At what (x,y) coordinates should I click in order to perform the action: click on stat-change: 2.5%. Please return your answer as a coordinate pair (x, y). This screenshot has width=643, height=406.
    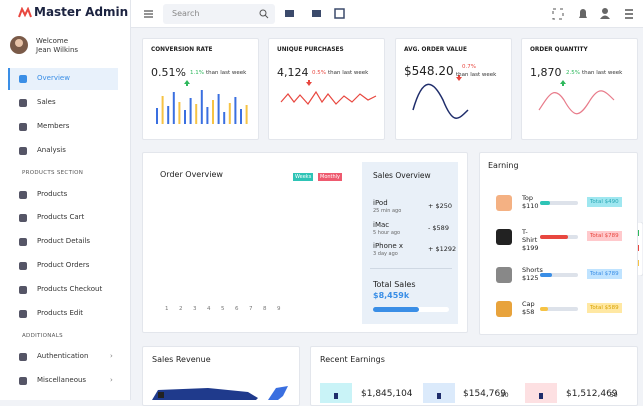
    Looking at the image, I should click on (573, 73).